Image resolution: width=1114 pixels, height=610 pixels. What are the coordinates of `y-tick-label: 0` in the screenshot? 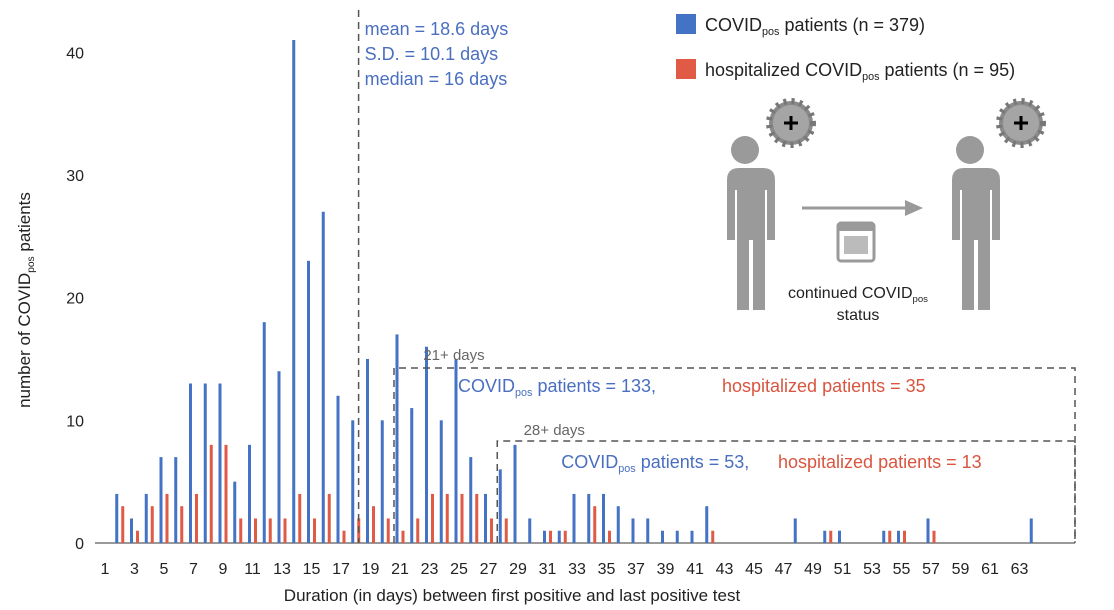 It's located at (79, 544).